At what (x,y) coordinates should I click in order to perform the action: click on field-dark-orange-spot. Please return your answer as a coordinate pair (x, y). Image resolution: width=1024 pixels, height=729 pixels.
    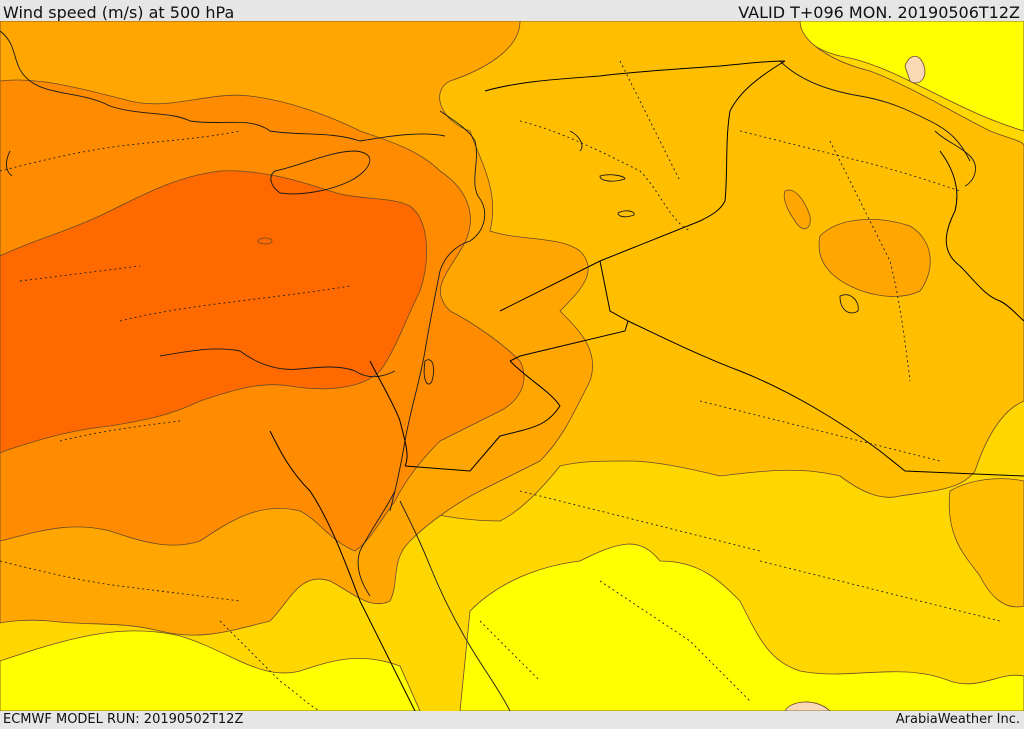
    Looking at the image, I should click on (265, 241).